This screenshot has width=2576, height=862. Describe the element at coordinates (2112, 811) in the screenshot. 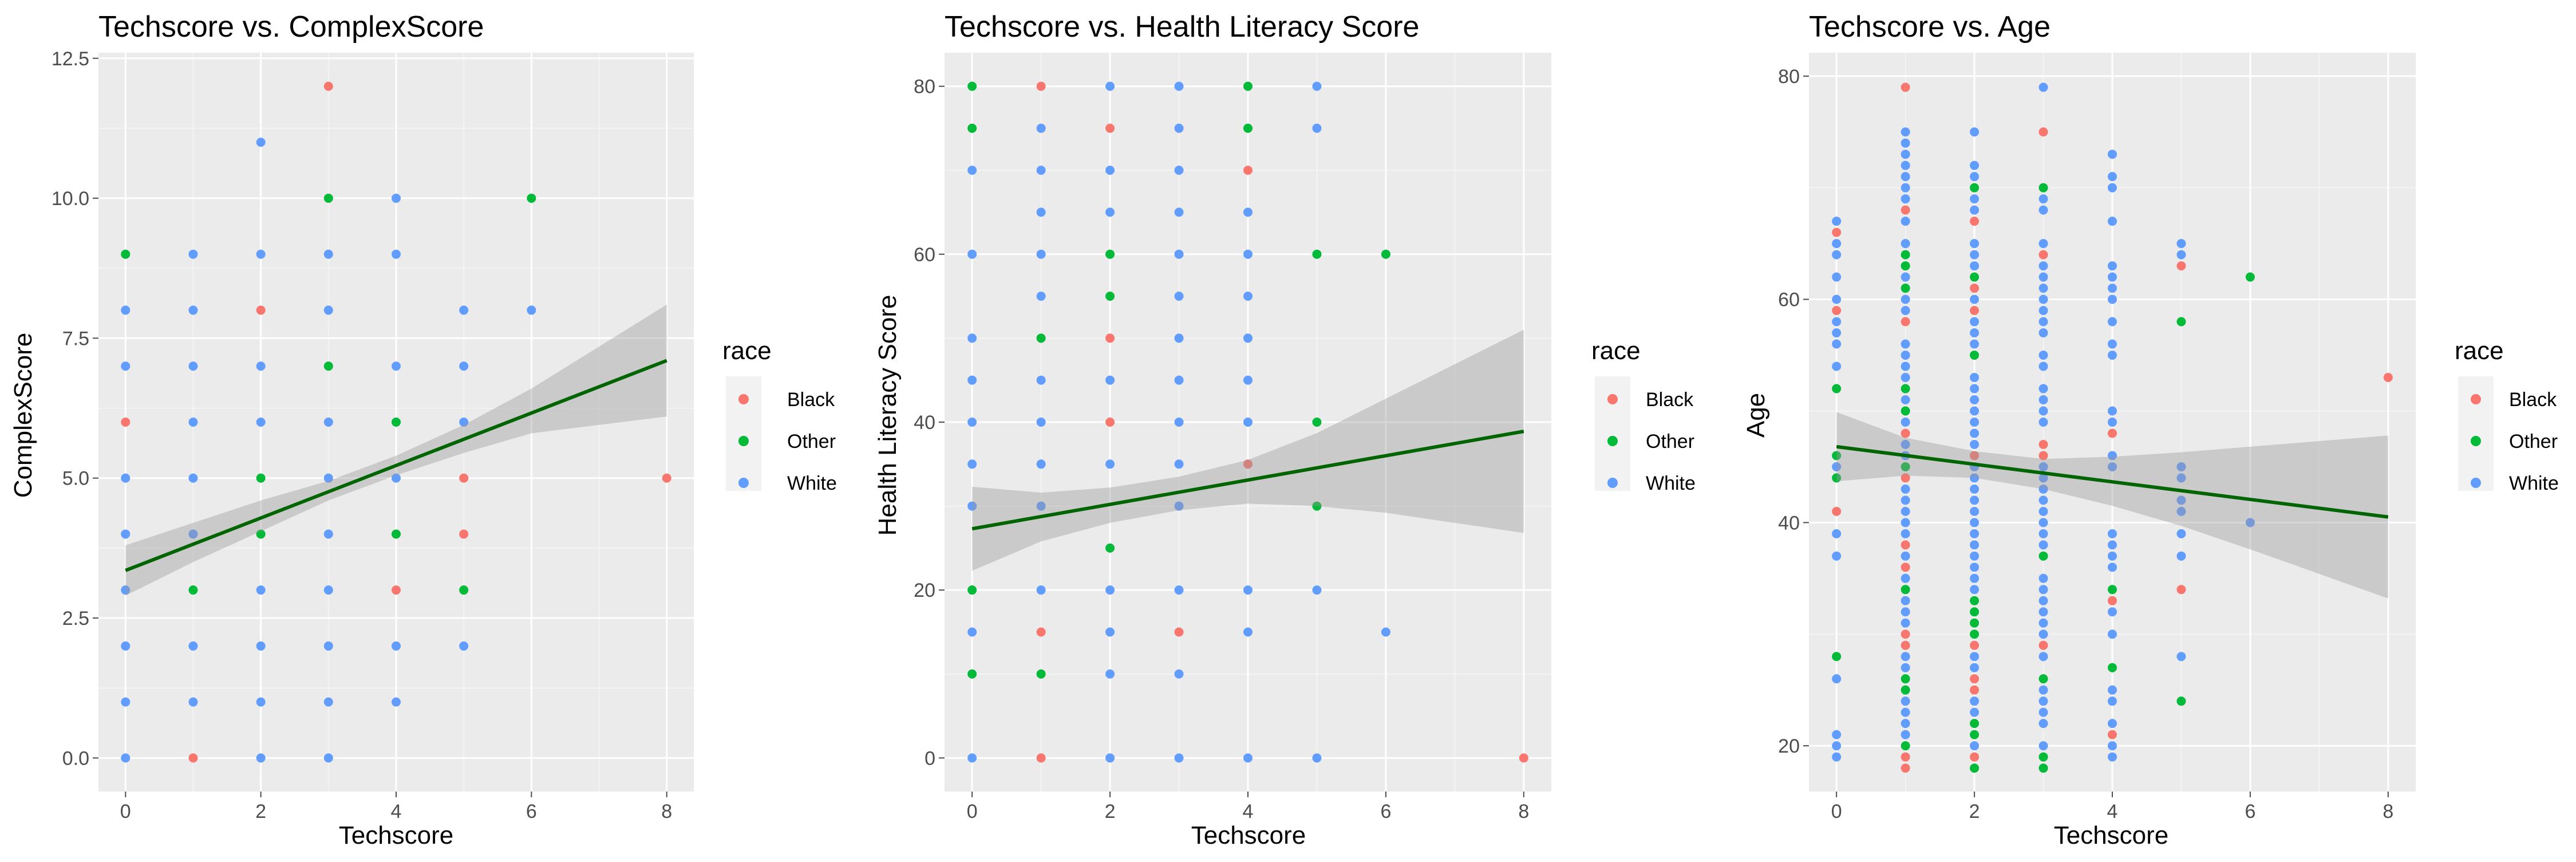

I see `x-tick-label: 4` at that location.